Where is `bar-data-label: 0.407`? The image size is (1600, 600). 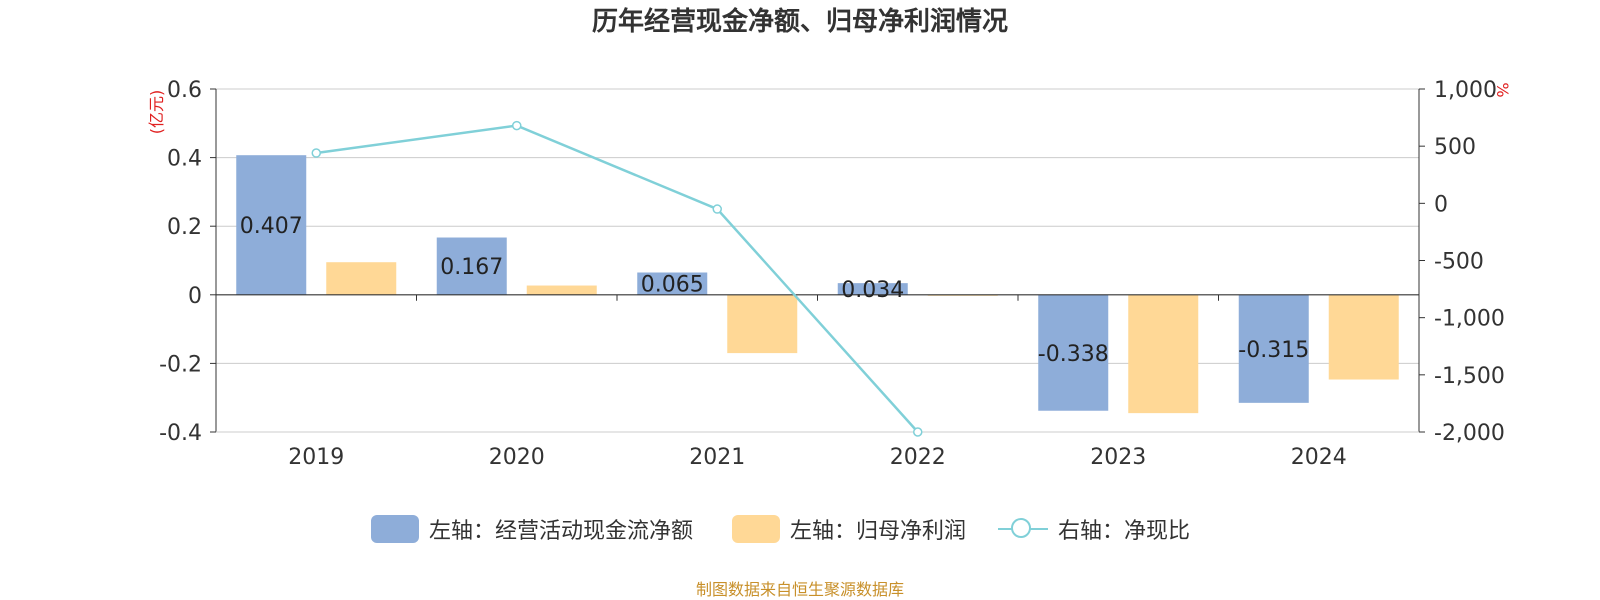
bar-data-label: 0.407 is located at coordinates (271, 226).